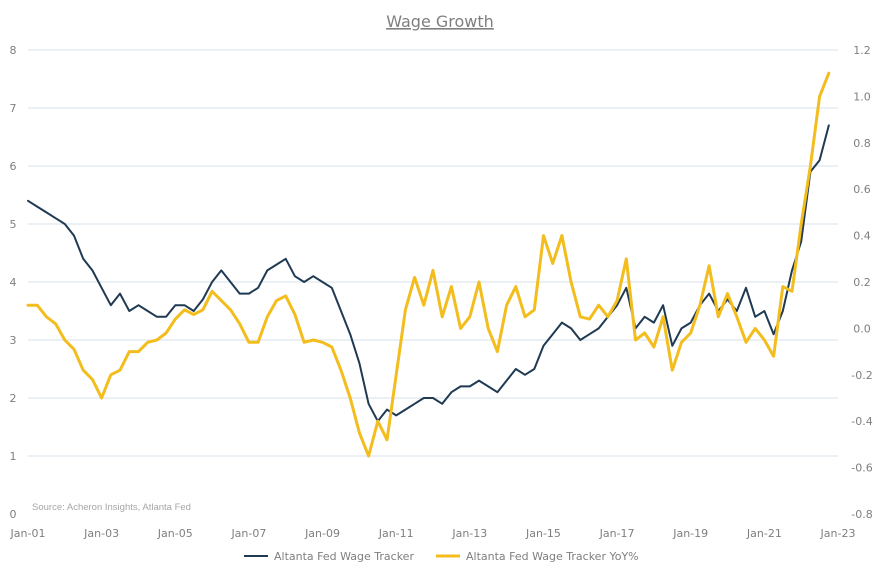 This screenshot has height=570, width=888. Describe the element at coordinates (13, 514) in the screenshot. I see `left-tick-label: 0` at that location.